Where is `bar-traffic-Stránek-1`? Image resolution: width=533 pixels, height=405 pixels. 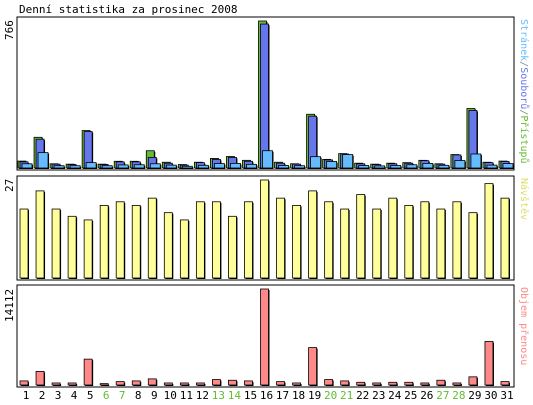
bar-traffic-Stránek-1 is located at coordinates (27, 166).